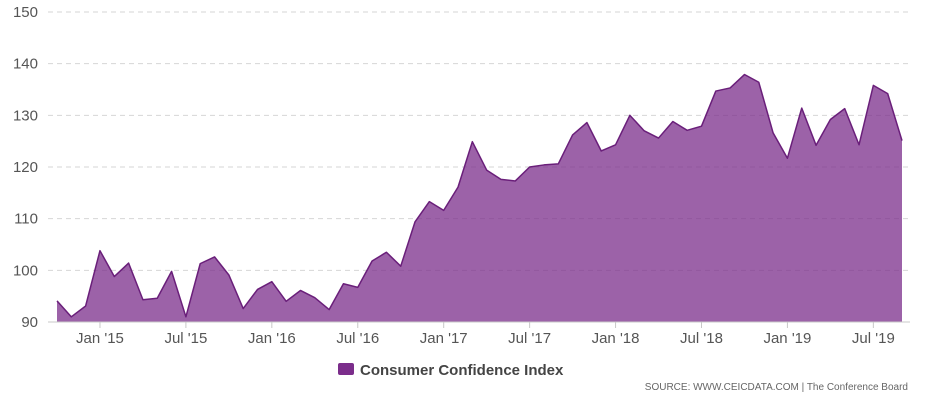 This screenshot has height=403, width=940. Describe the element at coordinates (357, 338) in the screenshot. I see `x-tick-label: Jul '16` at that location.